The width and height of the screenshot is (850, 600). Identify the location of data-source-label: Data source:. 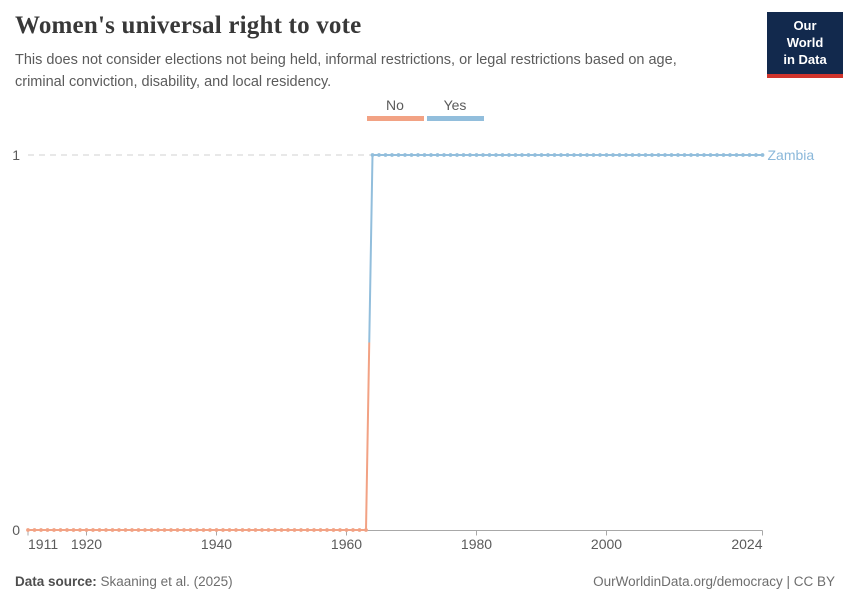
(56, 581).